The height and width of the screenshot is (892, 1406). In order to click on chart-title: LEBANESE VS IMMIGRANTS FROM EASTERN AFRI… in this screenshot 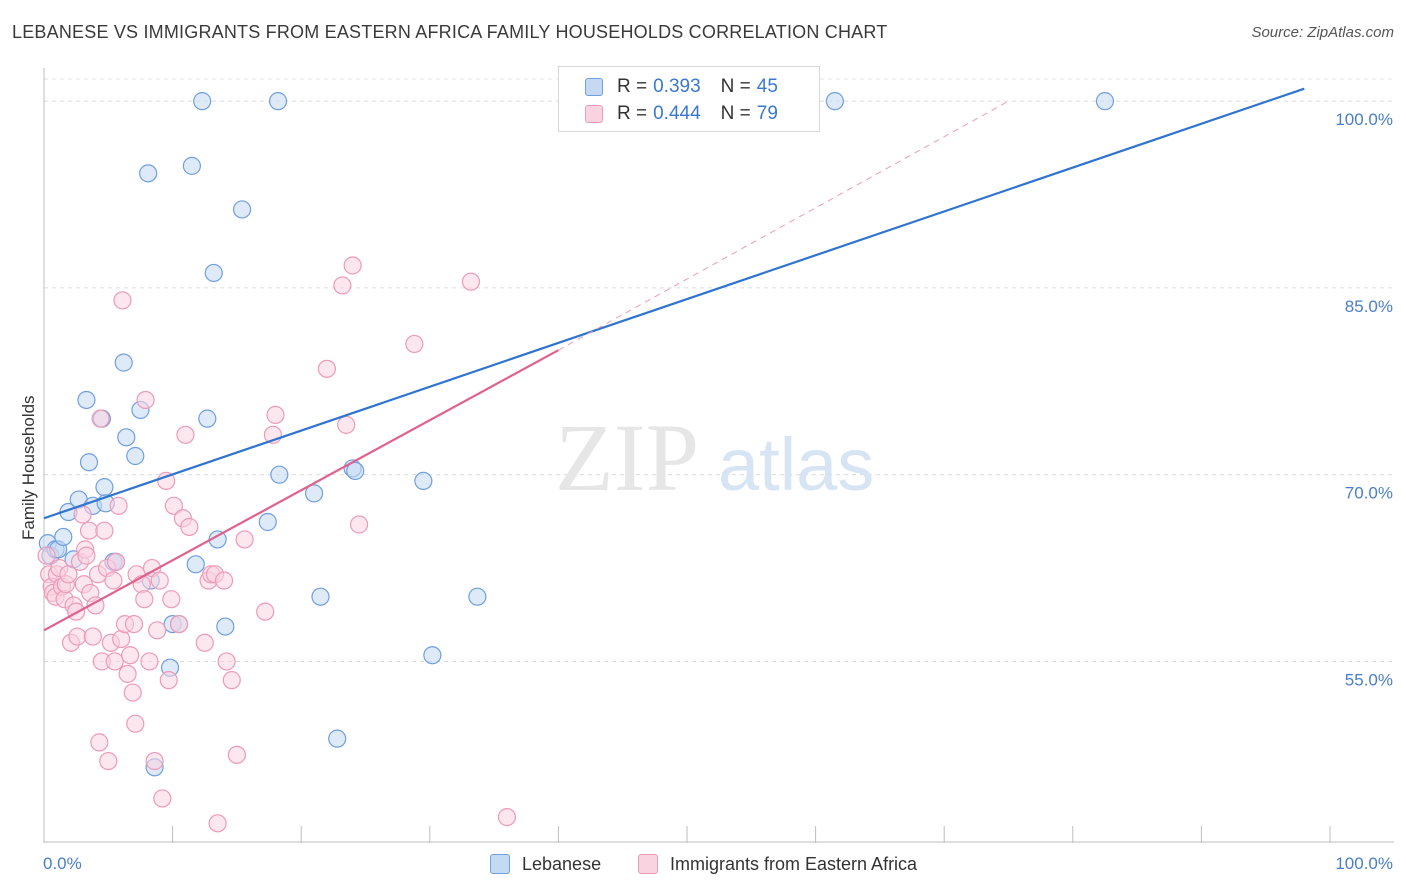, I will do `click(450, 32)`.